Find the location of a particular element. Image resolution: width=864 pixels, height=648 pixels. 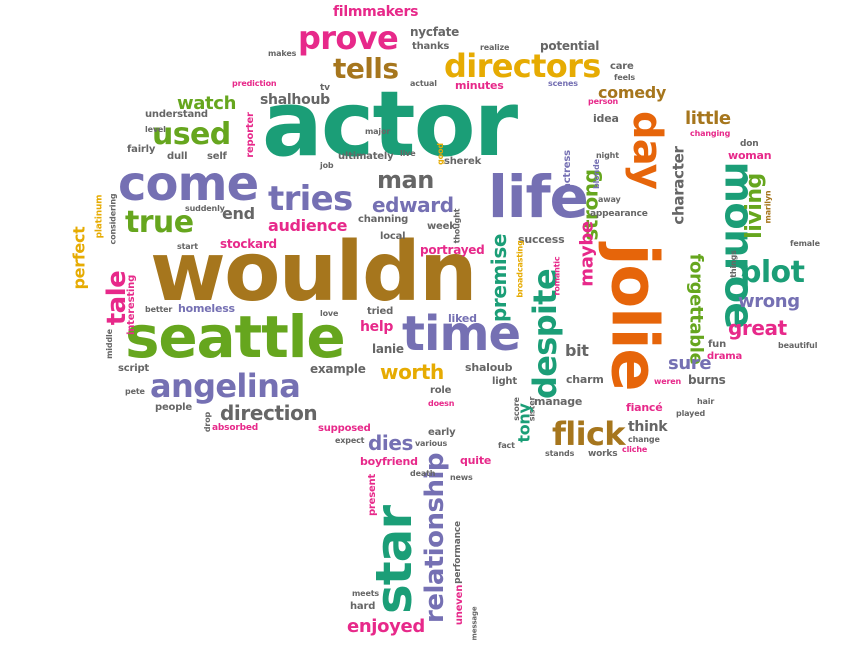

word-suddenly: suddenly is located at coordinates (205, 208).